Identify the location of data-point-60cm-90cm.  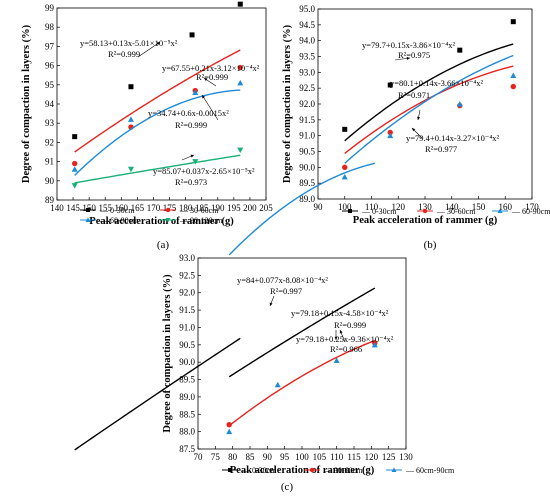
(277, 384).